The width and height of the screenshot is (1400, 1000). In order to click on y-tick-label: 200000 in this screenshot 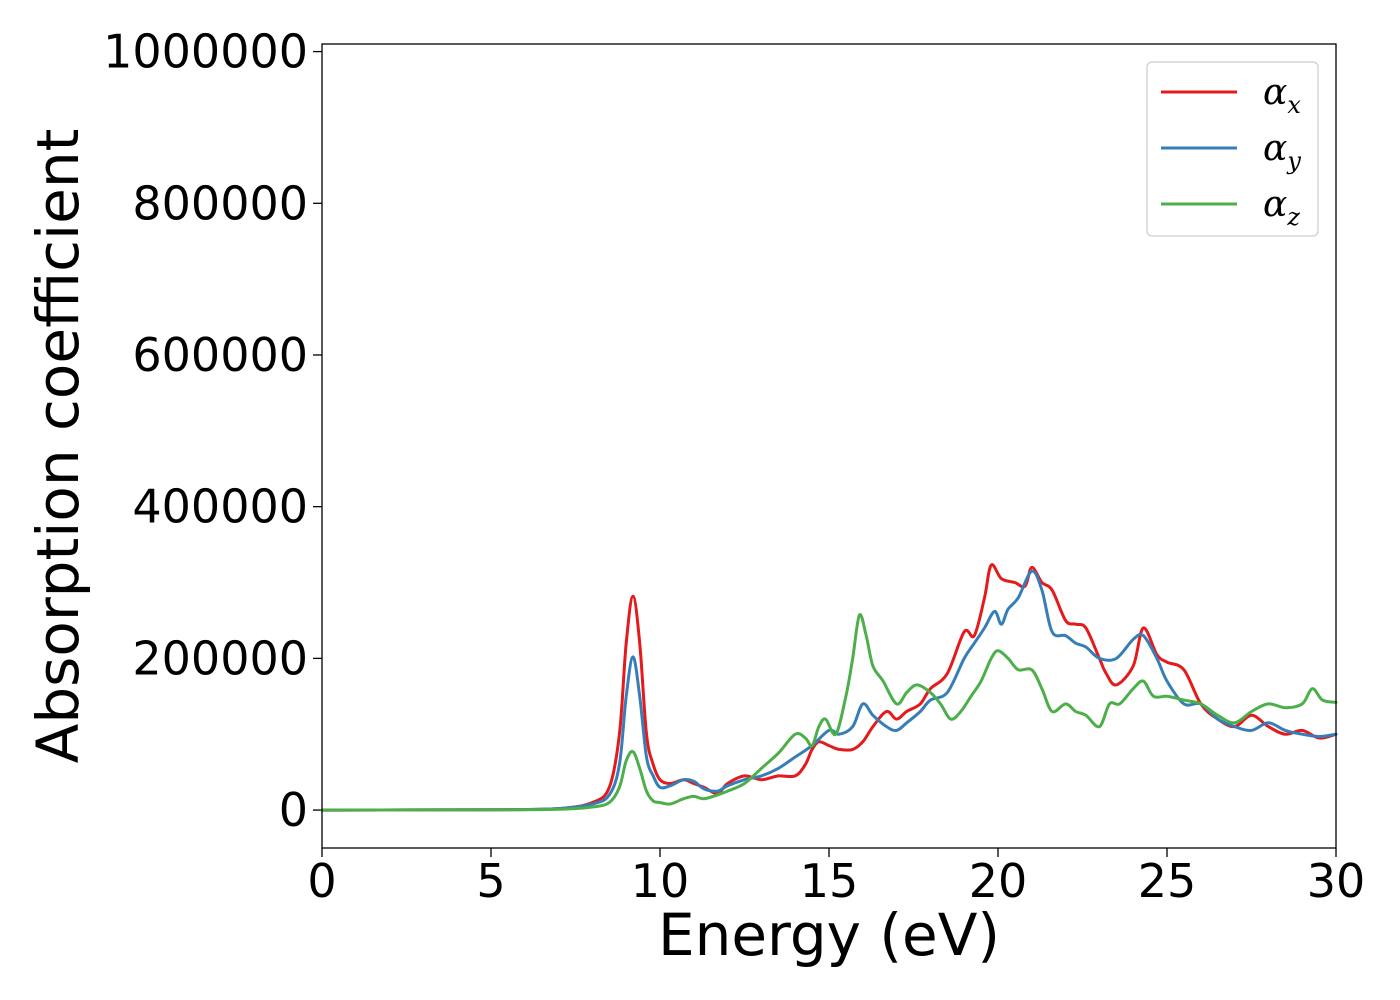, I will do `click(220, 658)`.